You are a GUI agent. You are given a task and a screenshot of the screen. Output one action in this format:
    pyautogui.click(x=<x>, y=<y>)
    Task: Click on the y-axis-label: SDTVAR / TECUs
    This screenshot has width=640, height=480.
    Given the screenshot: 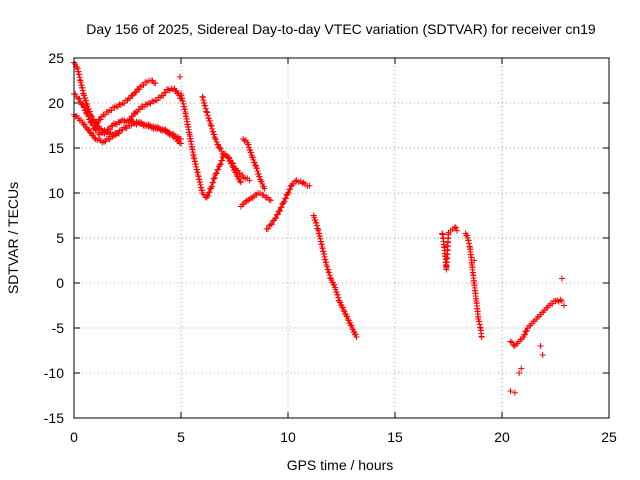 What is the action you would take?
    pyautogui.click(x=13, y=238)
    